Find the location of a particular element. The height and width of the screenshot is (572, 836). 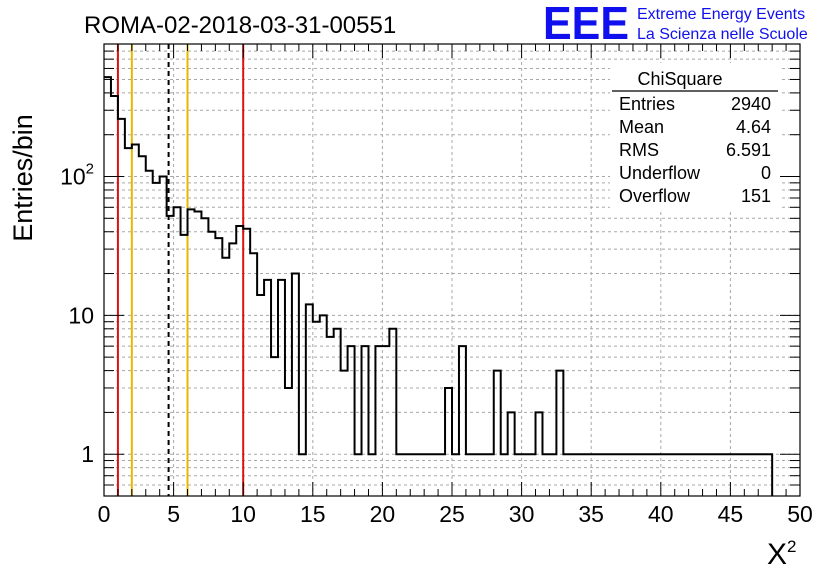

x-tick-label: 45 is located at coordinates (731, 514).